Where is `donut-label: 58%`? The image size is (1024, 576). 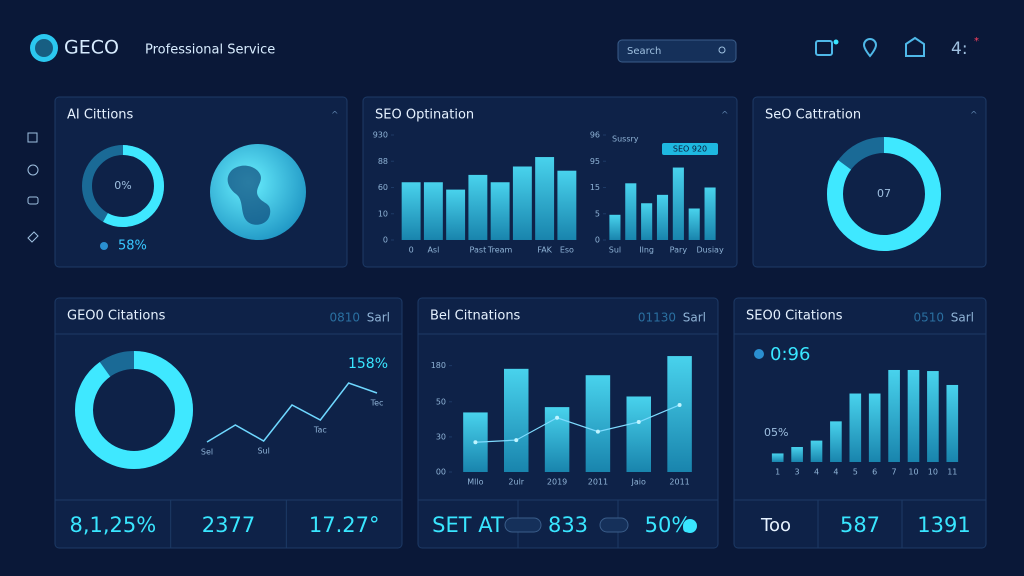 donut-label: 58% is located at coordinates (132, 246).